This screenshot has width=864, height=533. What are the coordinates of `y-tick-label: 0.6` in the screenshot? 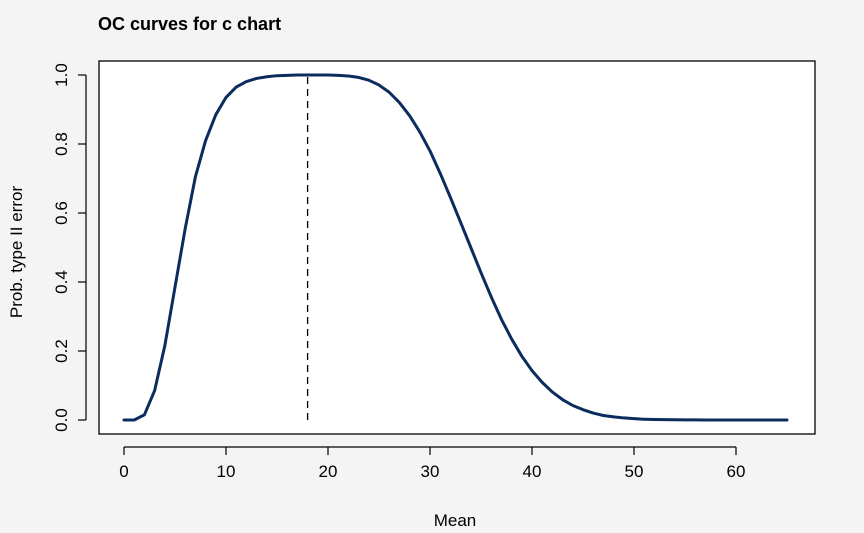 It's located at (61, 213).